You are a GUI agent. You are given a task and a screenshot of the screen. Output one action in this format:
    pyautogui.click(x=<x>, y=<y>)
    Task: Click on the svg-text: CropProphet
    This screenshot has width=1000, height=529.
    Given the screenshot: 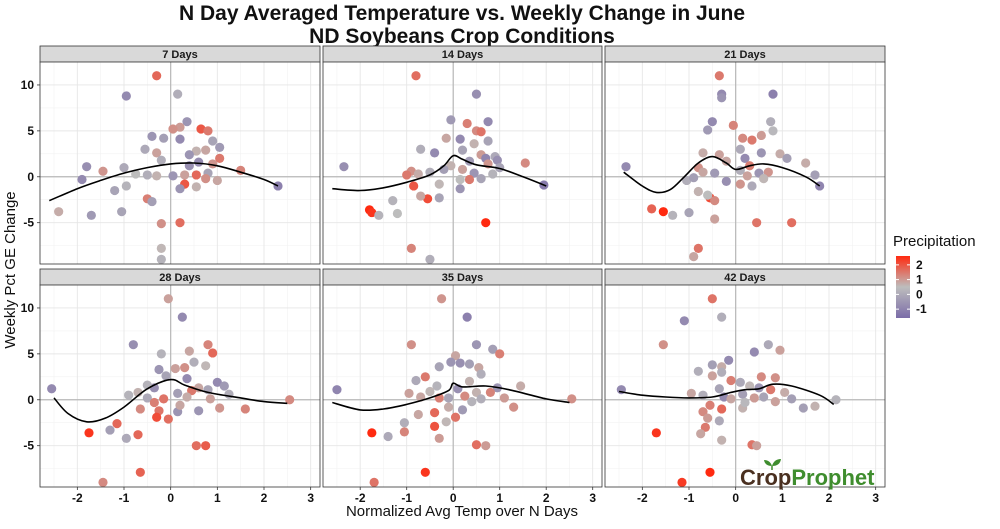 What is the action you would take?
    pyautogui.click(x=807, y=477)
    